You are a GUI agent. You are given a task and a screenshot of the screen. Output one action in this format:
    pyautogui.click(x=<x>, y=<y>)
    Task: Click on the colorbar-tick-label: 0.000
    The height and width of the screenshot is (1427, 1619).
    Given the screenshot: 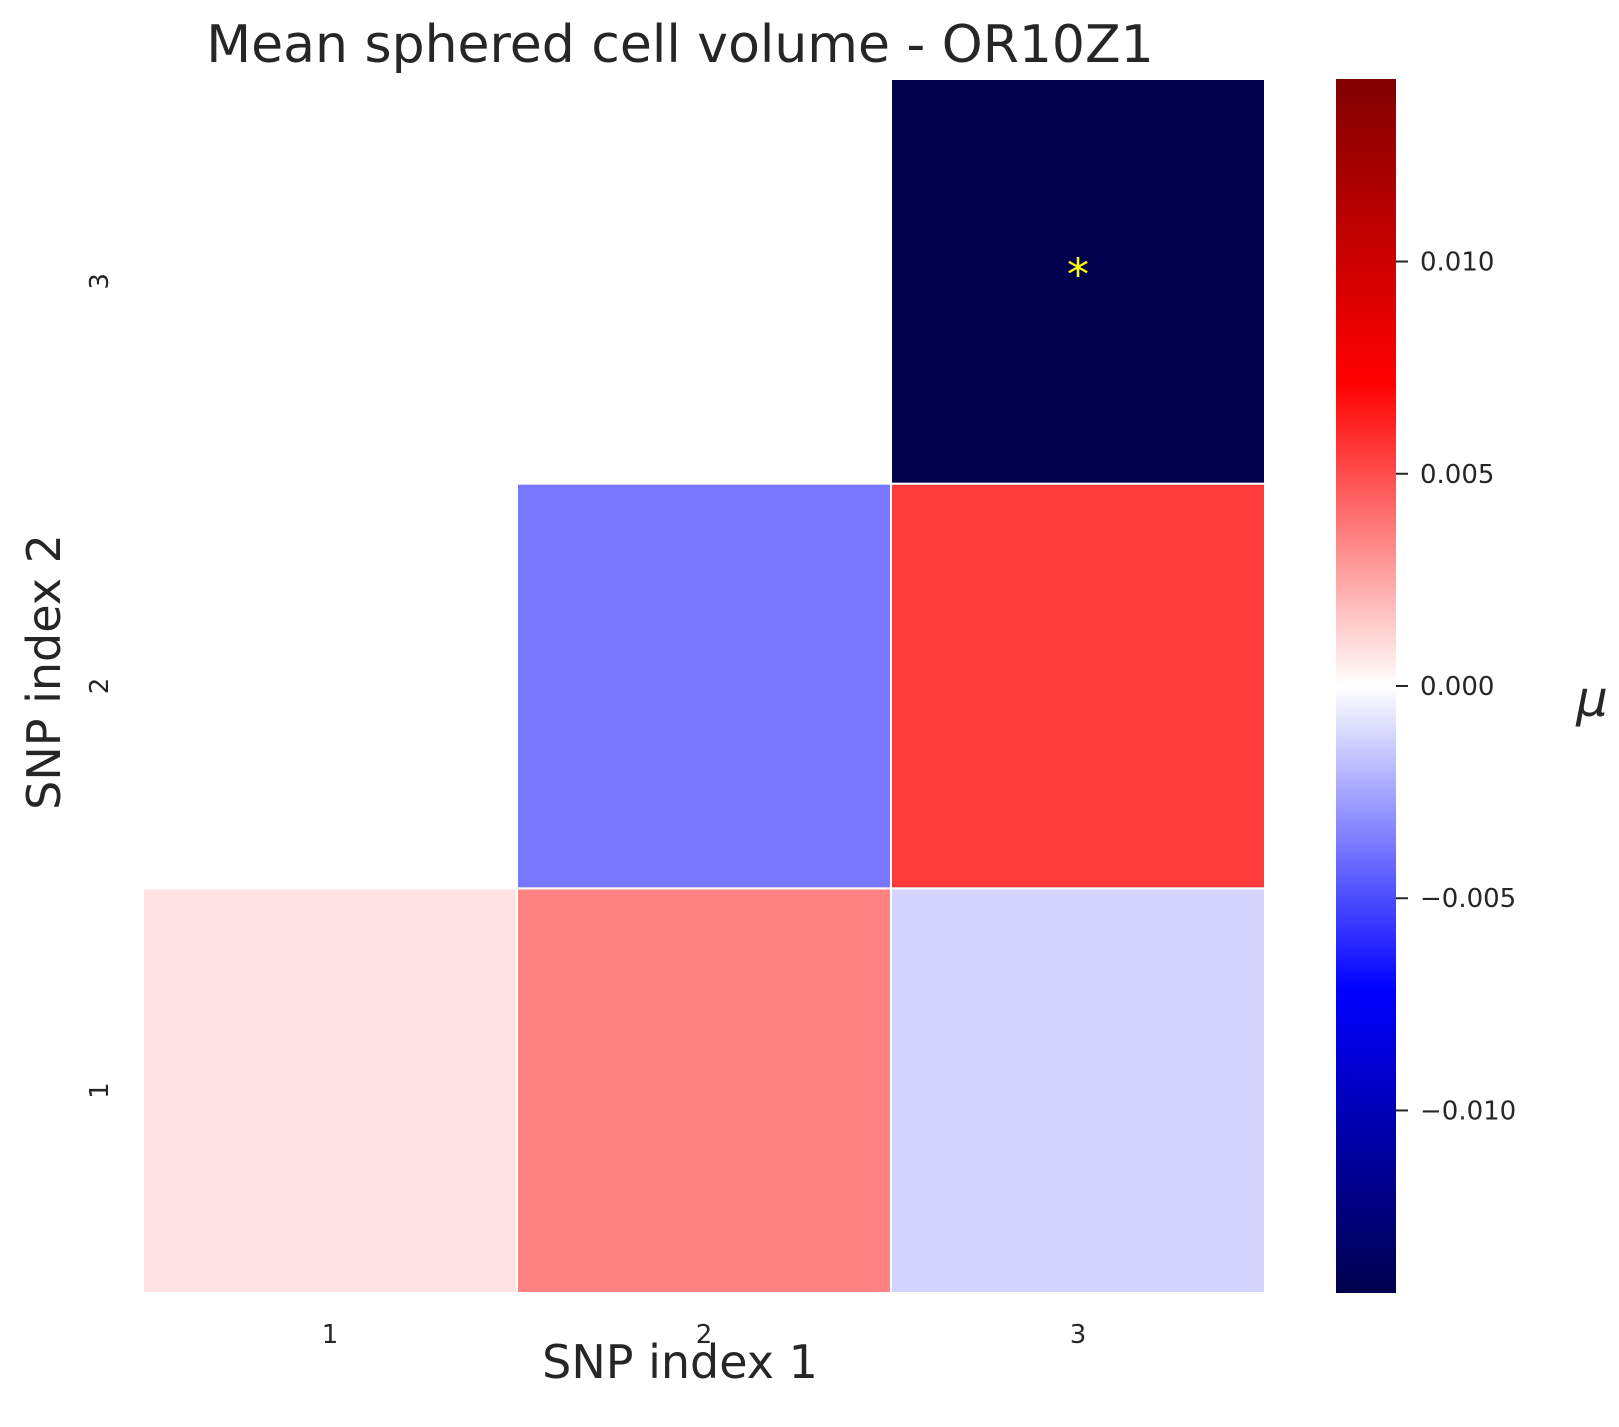 What is the action you would take?
    pyautogui.click(x=1457, y=687)
    